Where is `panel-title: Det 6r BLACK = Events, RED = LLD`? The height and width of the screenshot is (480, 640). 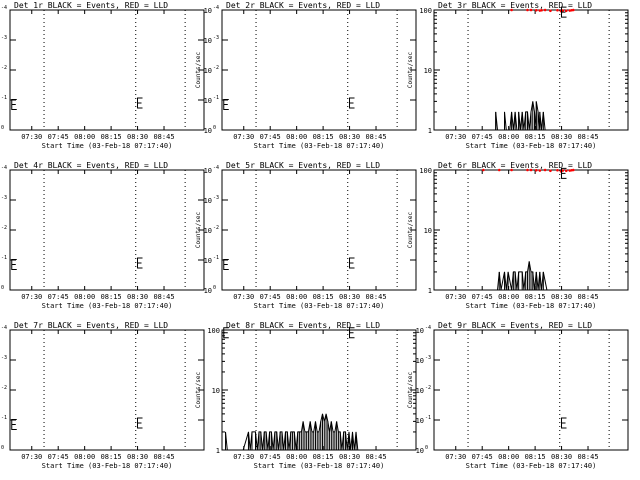 panel-title: Det 6r BLACK = Events, RED = LLD is located at coordinates (515, 165).